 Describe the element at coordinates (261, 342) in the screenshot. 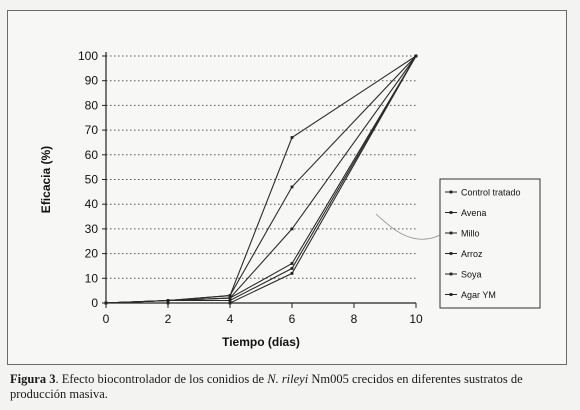

I see `x-axis-title: Tiempo (días)` at that location.